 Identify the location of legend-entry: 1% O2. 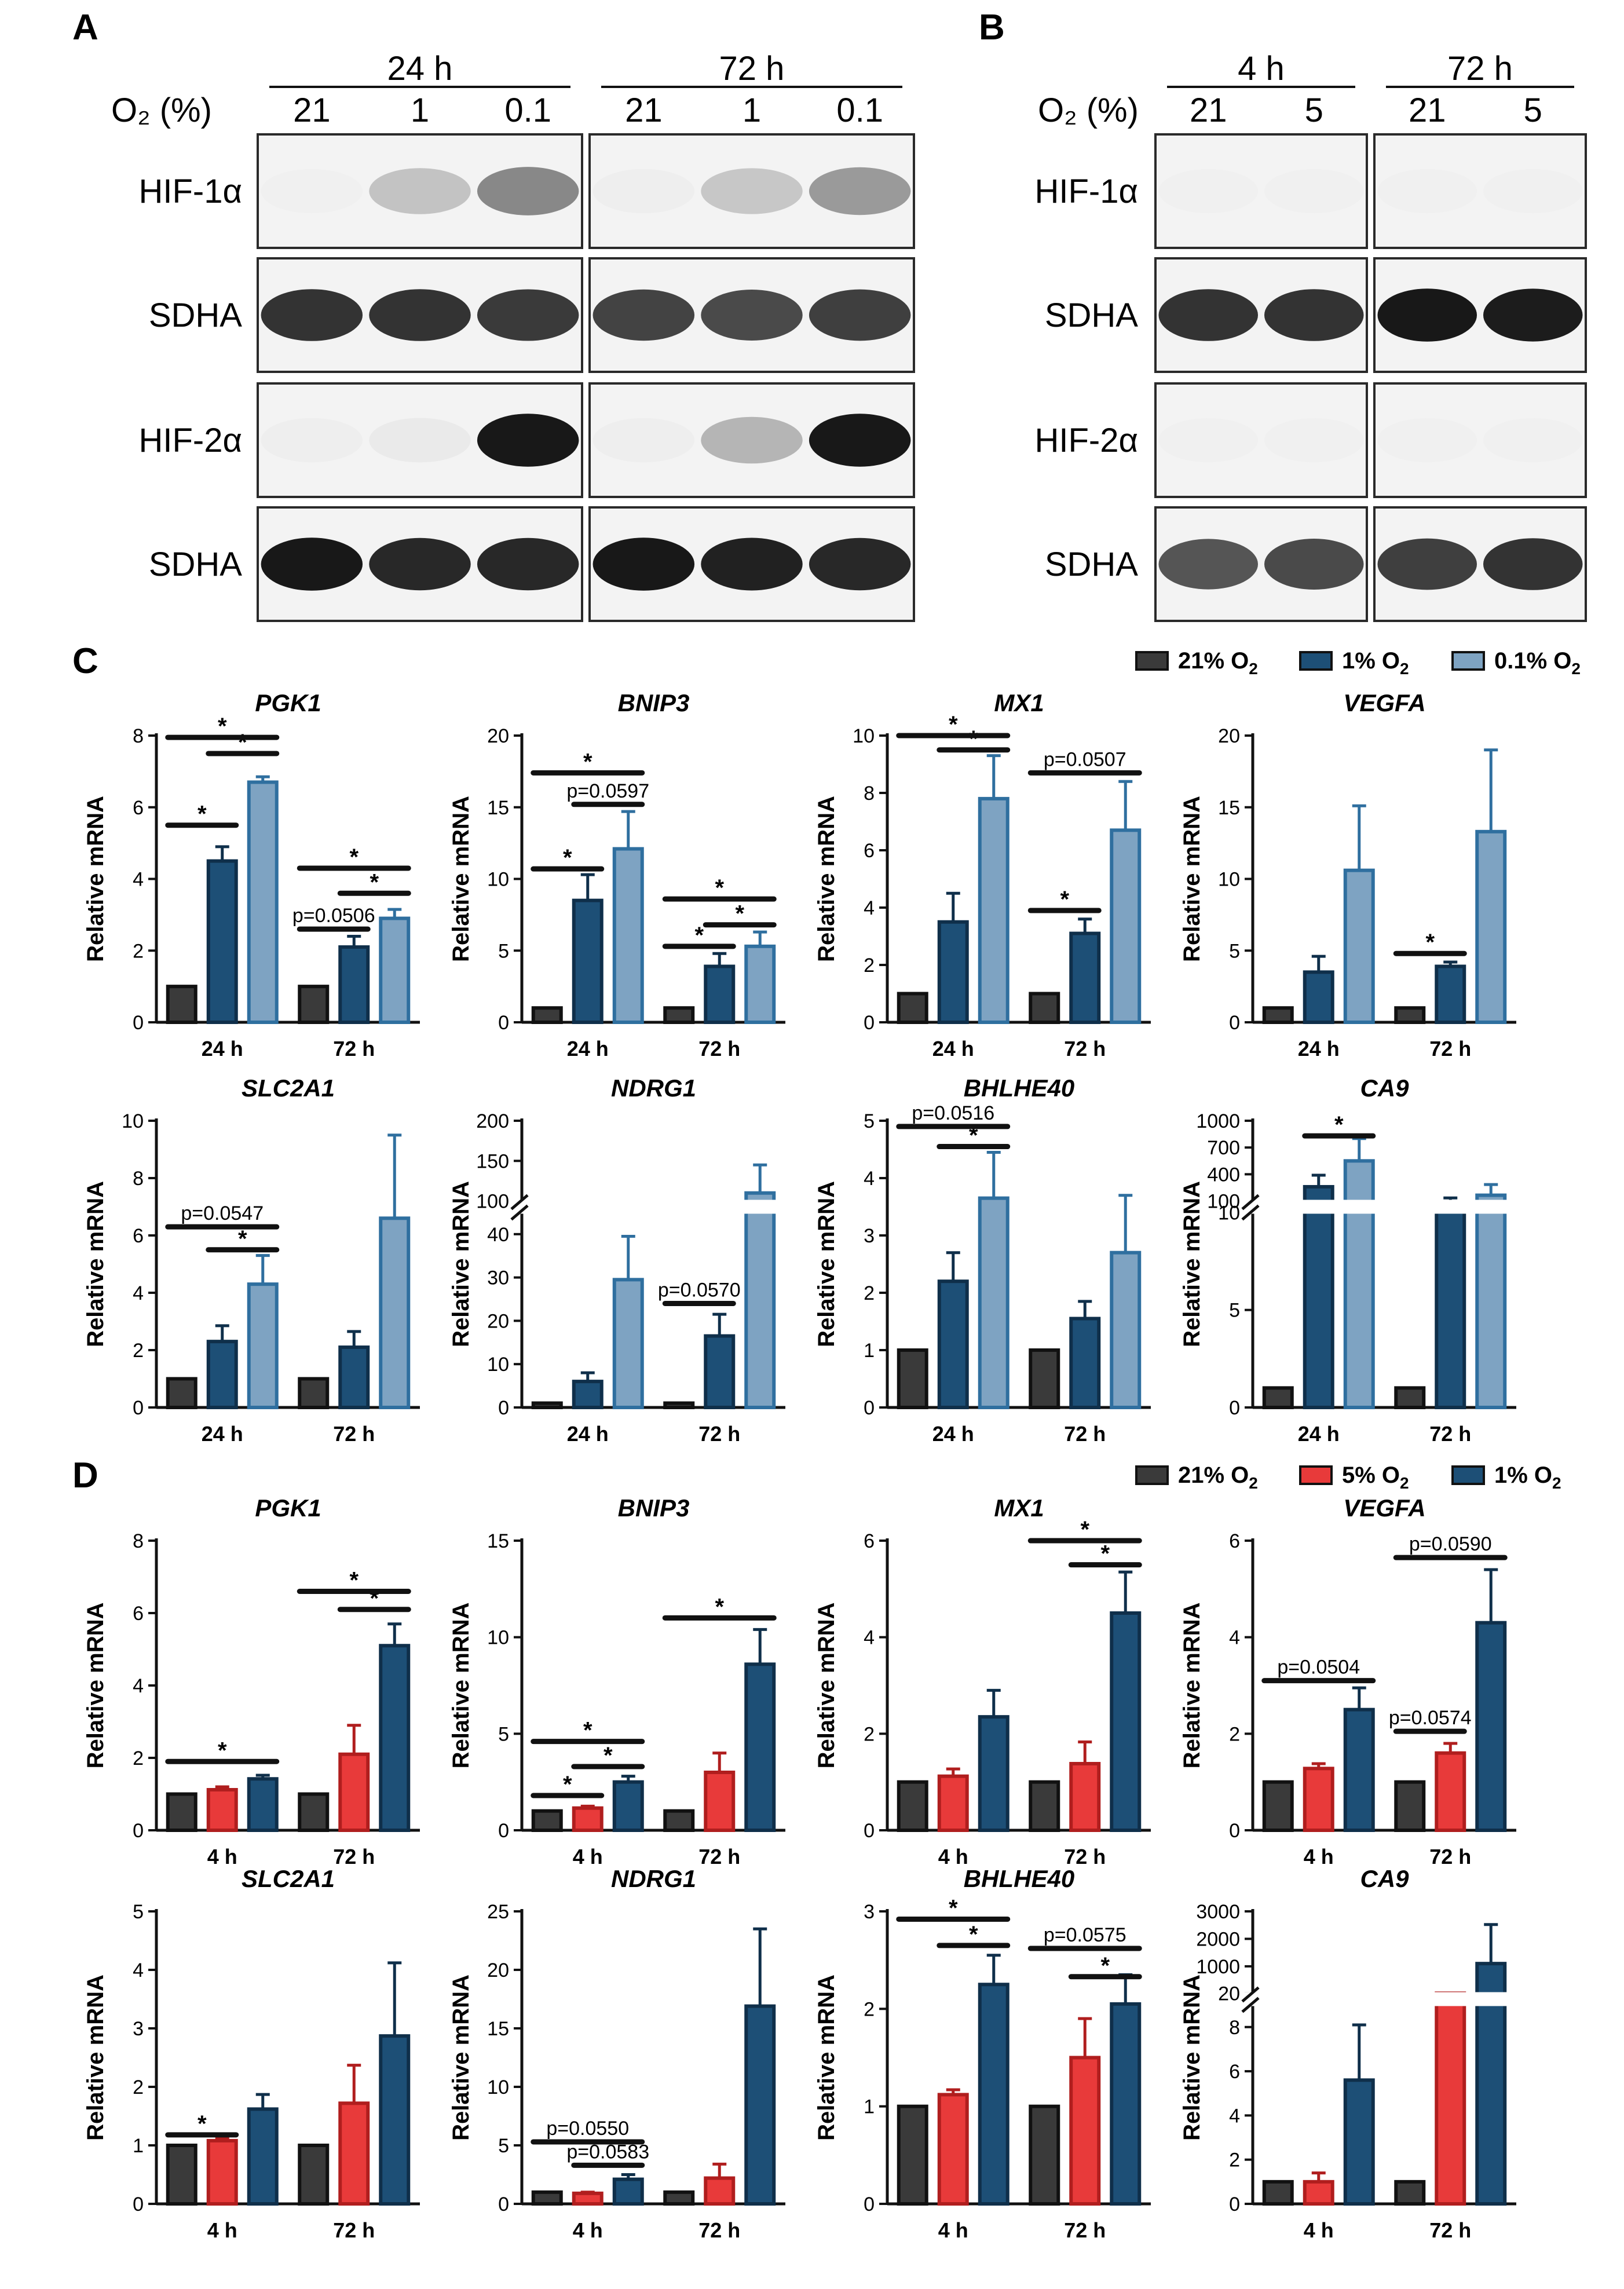
(1527, 1477).